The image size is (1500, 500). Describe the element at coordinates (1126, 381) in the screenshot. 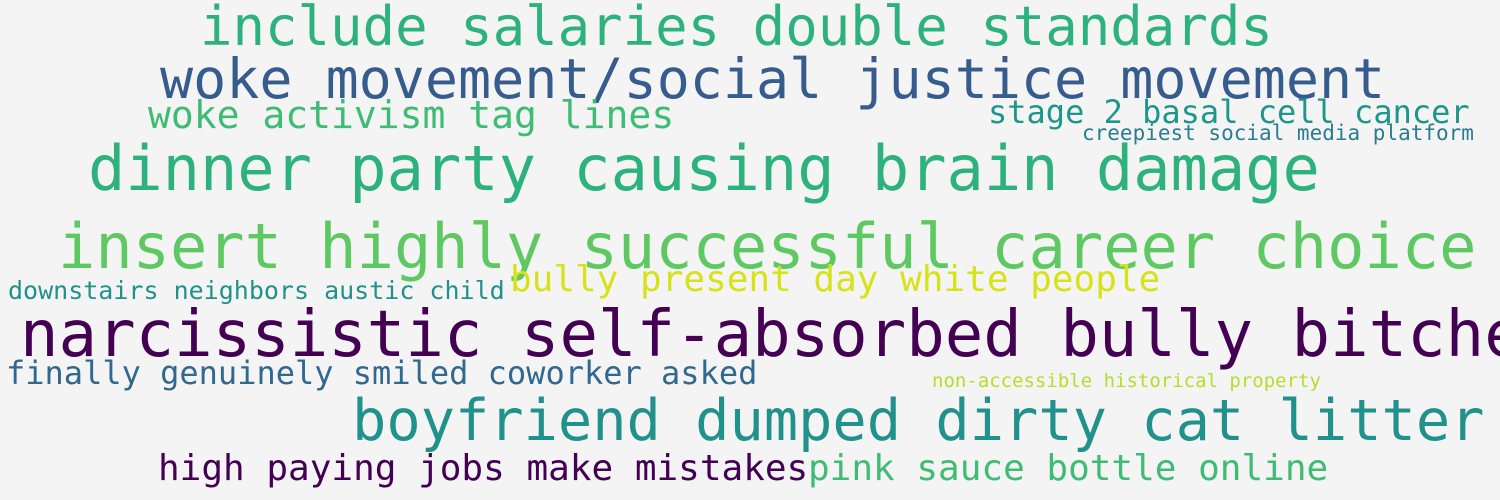

I see `phrase-non-accessible-property: non-accessible historical property` at that location.